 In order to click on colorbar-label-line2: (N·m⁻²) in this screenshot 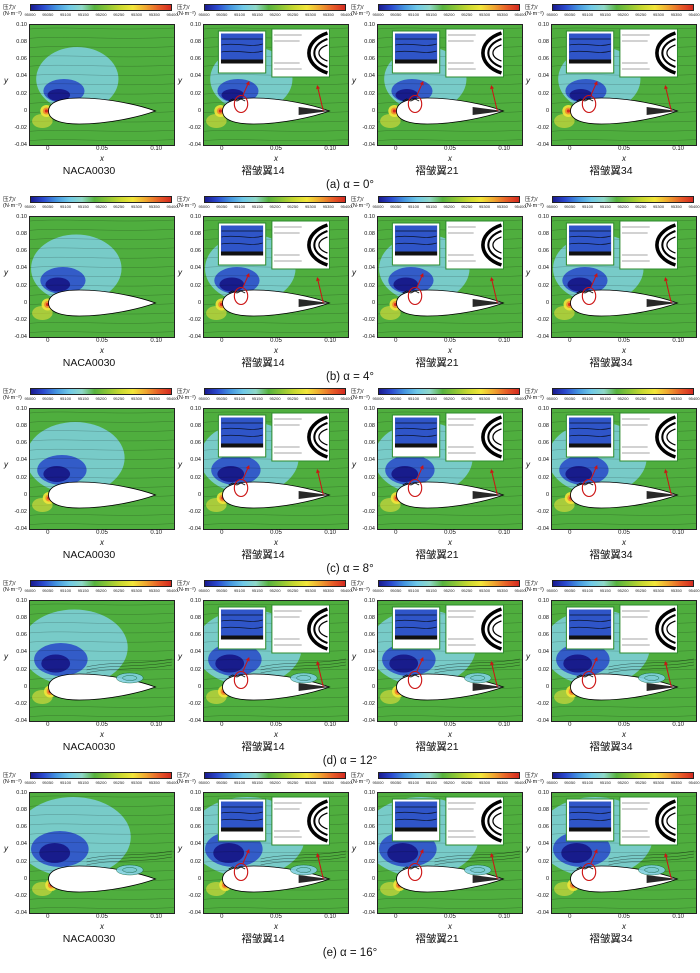, I will do `click(360, 398)`.